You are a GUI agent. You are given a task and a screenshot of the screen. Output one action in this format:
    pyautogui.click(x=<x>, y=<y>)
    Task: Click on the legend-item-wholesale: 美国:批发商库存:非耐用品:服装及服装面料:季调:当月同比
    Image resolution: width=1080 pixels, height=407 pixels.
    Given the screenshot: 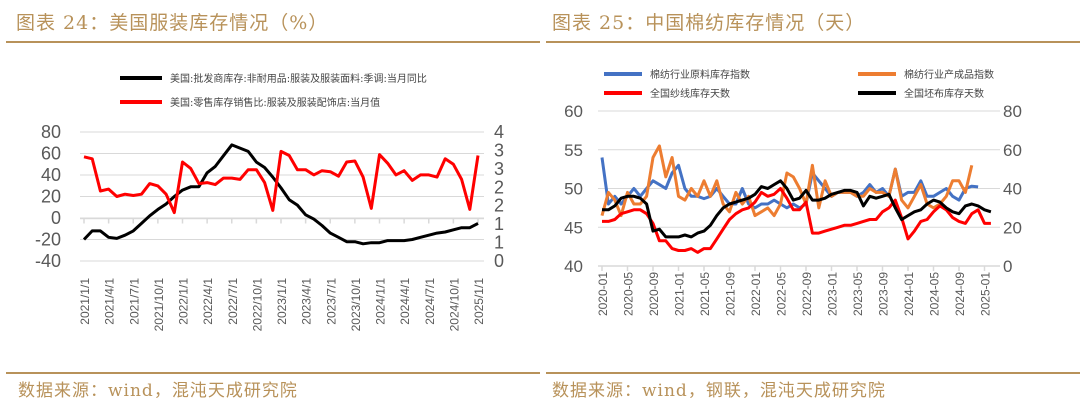 What is the action you would take?
    pyautogui.click(x=273, y=77)
    